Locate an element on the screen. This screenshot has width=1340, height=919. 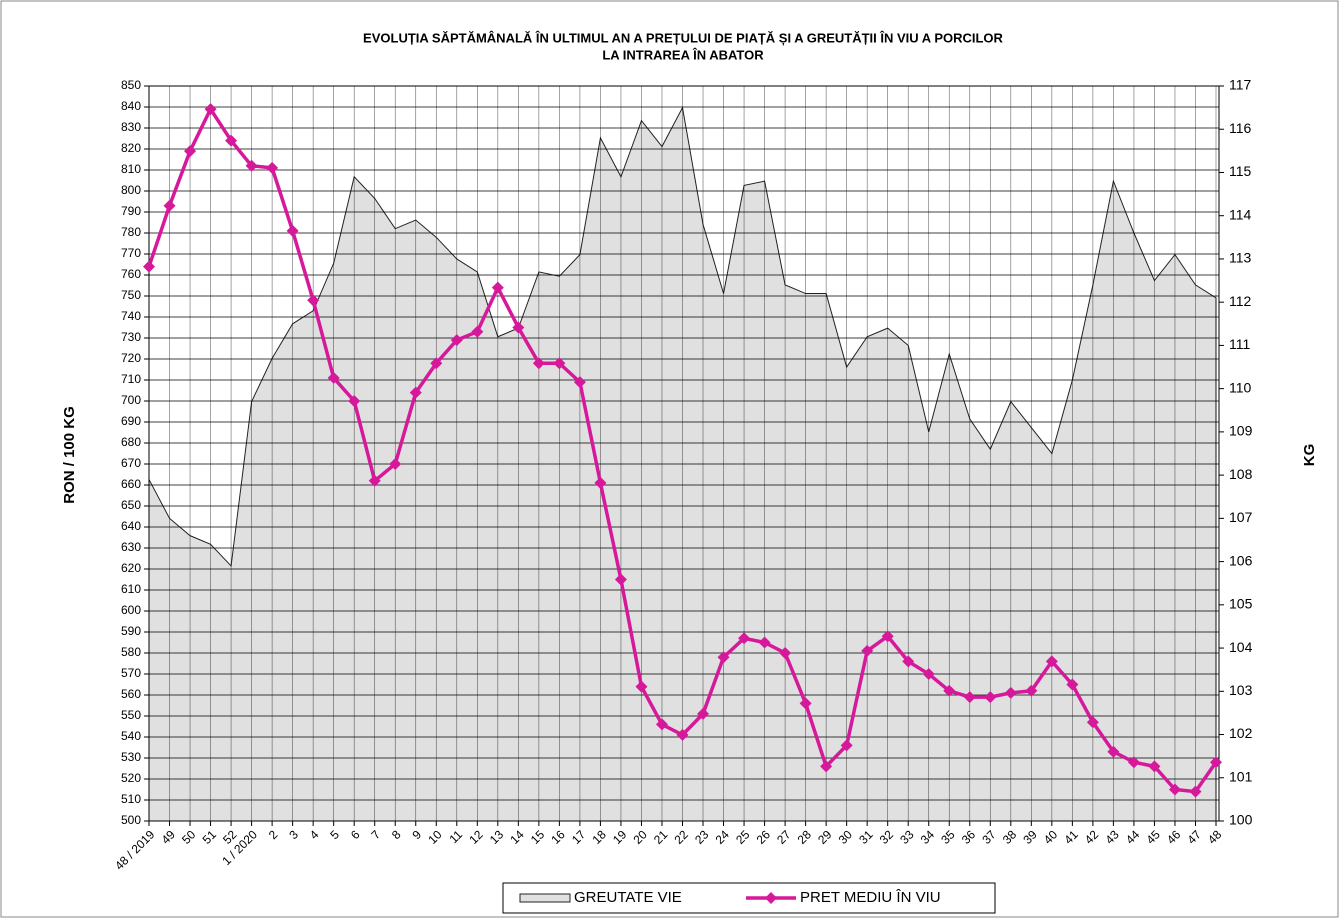
y2-tick-label: 104 is located at coordinates (1241, 647).